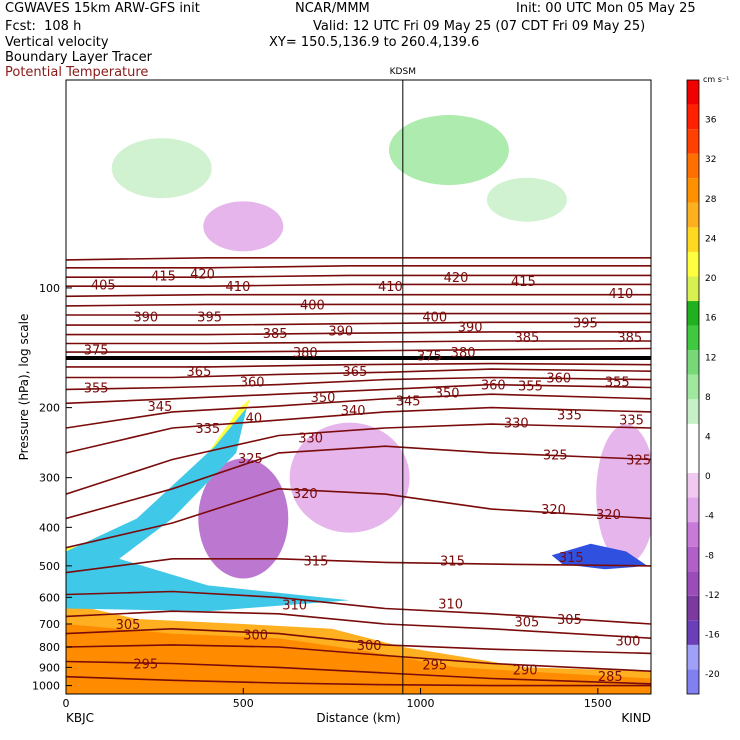 This screenshot has width=740, height=740. What do you see at coordinates (163, 276) in the screenshot?
I see `theta-label: 415` at bounding box center [163, 276].